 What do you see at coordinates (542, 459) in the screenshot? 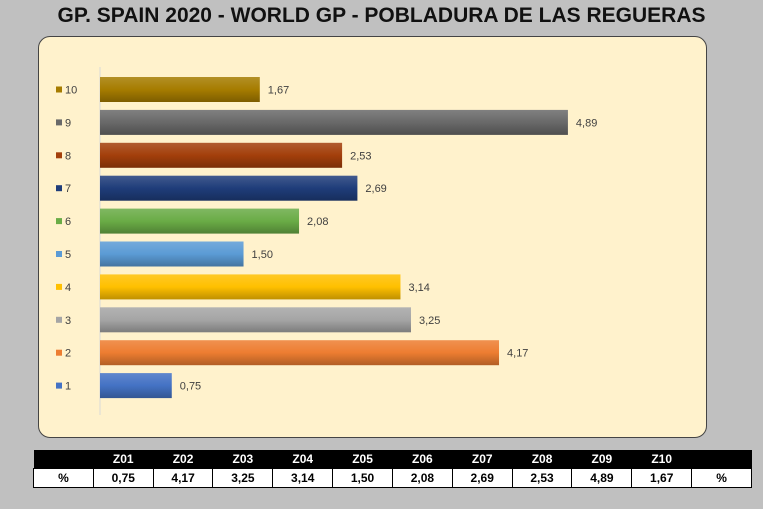
I see `table-header-cell: Z08` at bounding box center [542, 459].